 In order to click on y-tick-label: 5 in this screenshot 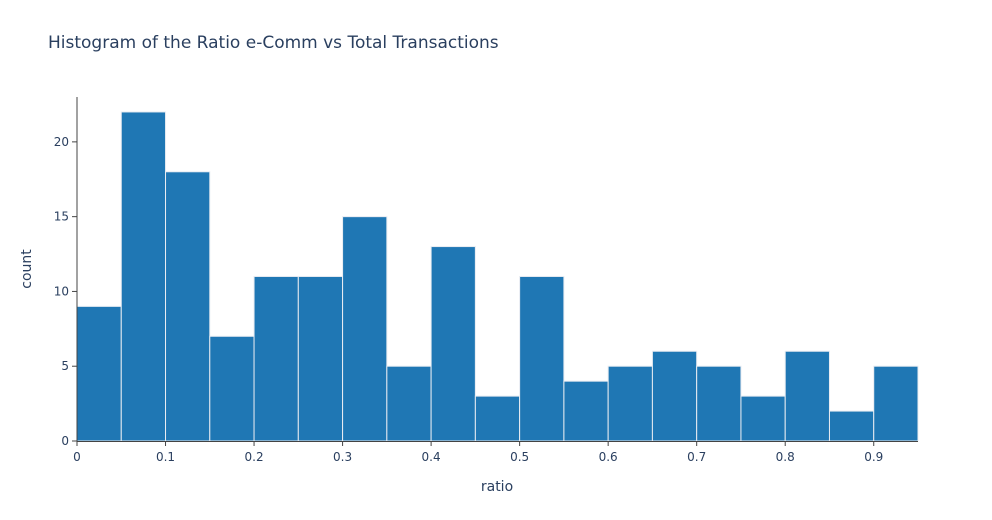, I will do `click(65, 366)`.